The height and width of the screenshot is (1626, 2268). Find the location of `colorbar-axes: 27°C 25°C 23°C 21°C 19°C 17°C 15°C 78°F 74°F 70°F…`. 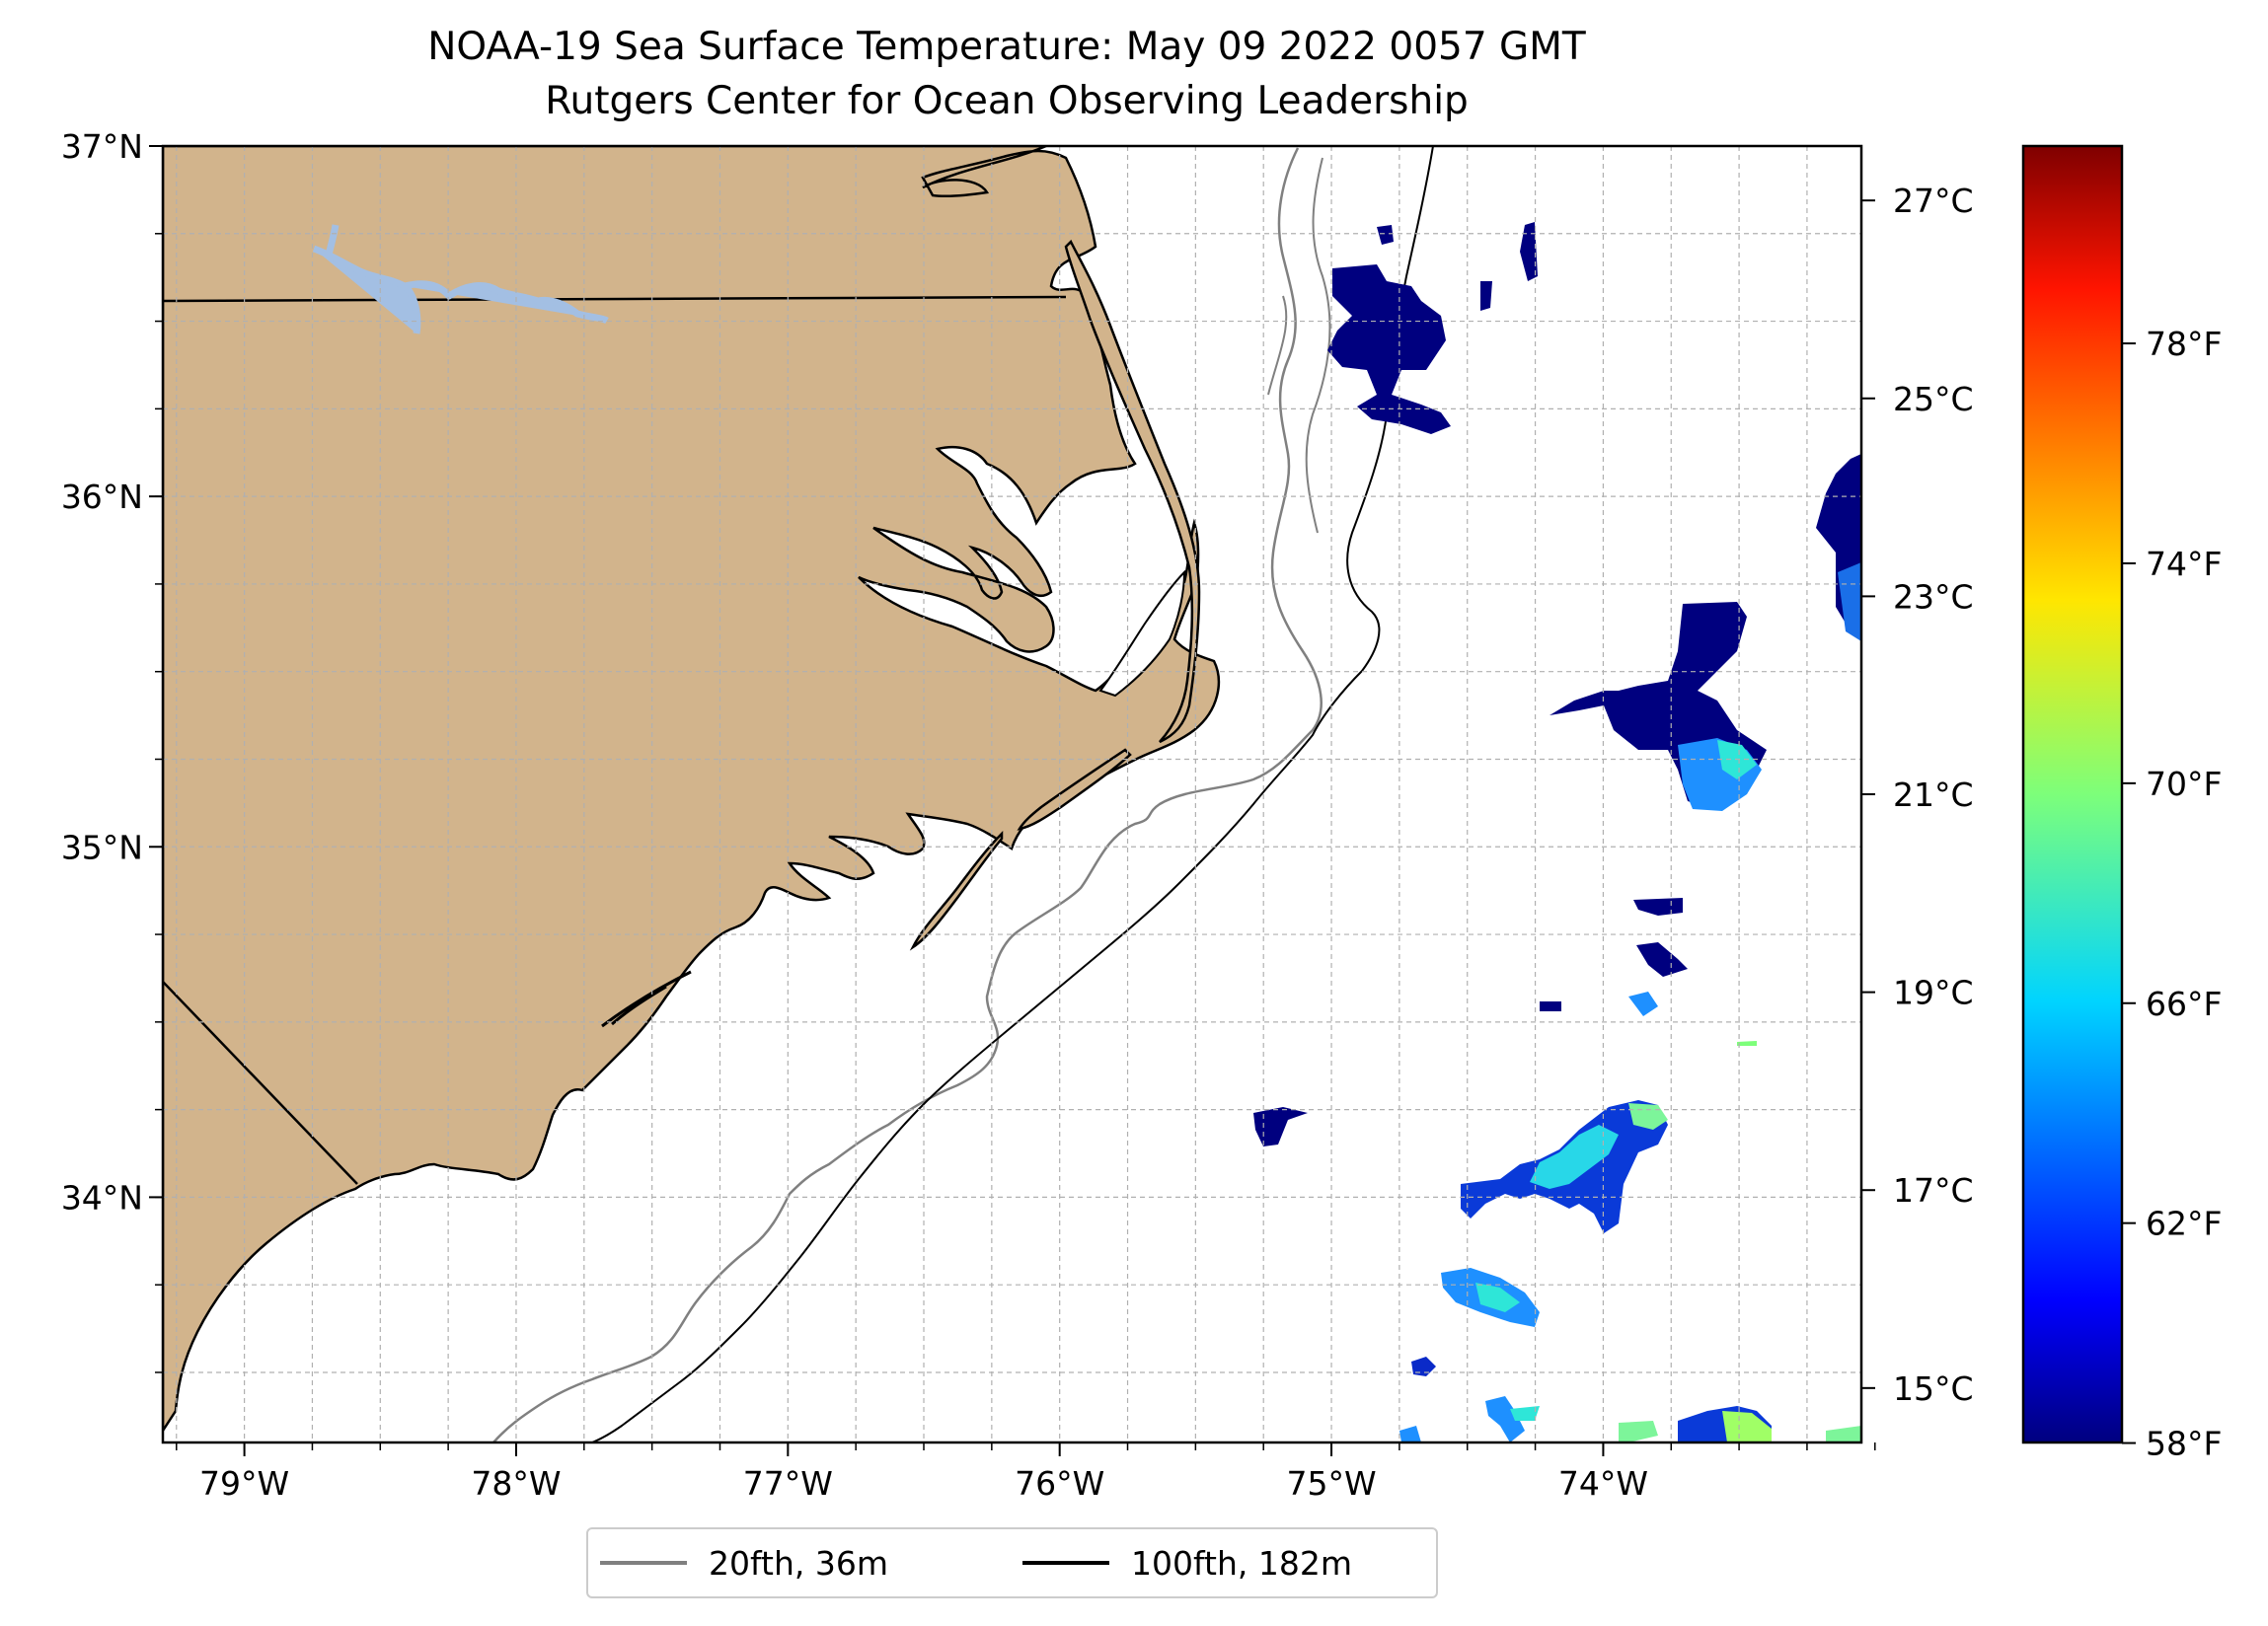

colorbar-axes: 27°C 25°C 23°C 21°C 19°C 17°C 15°C 78°F 74°F 70°F… is located at coordinates (2041, 822).